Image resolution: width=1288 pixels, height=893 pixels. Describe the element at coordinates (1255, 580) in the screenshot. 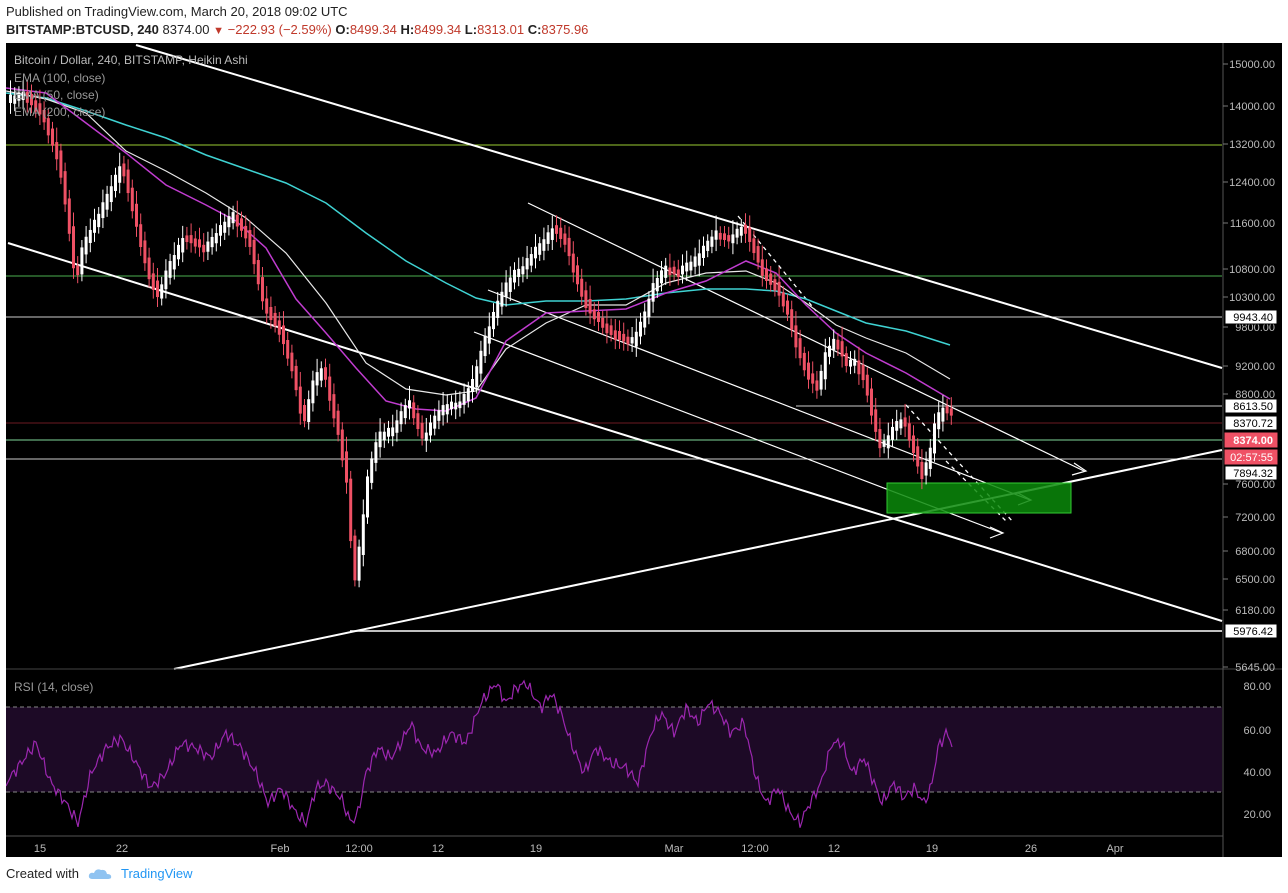

I see `price-tick-label: 6500.00` at that location.